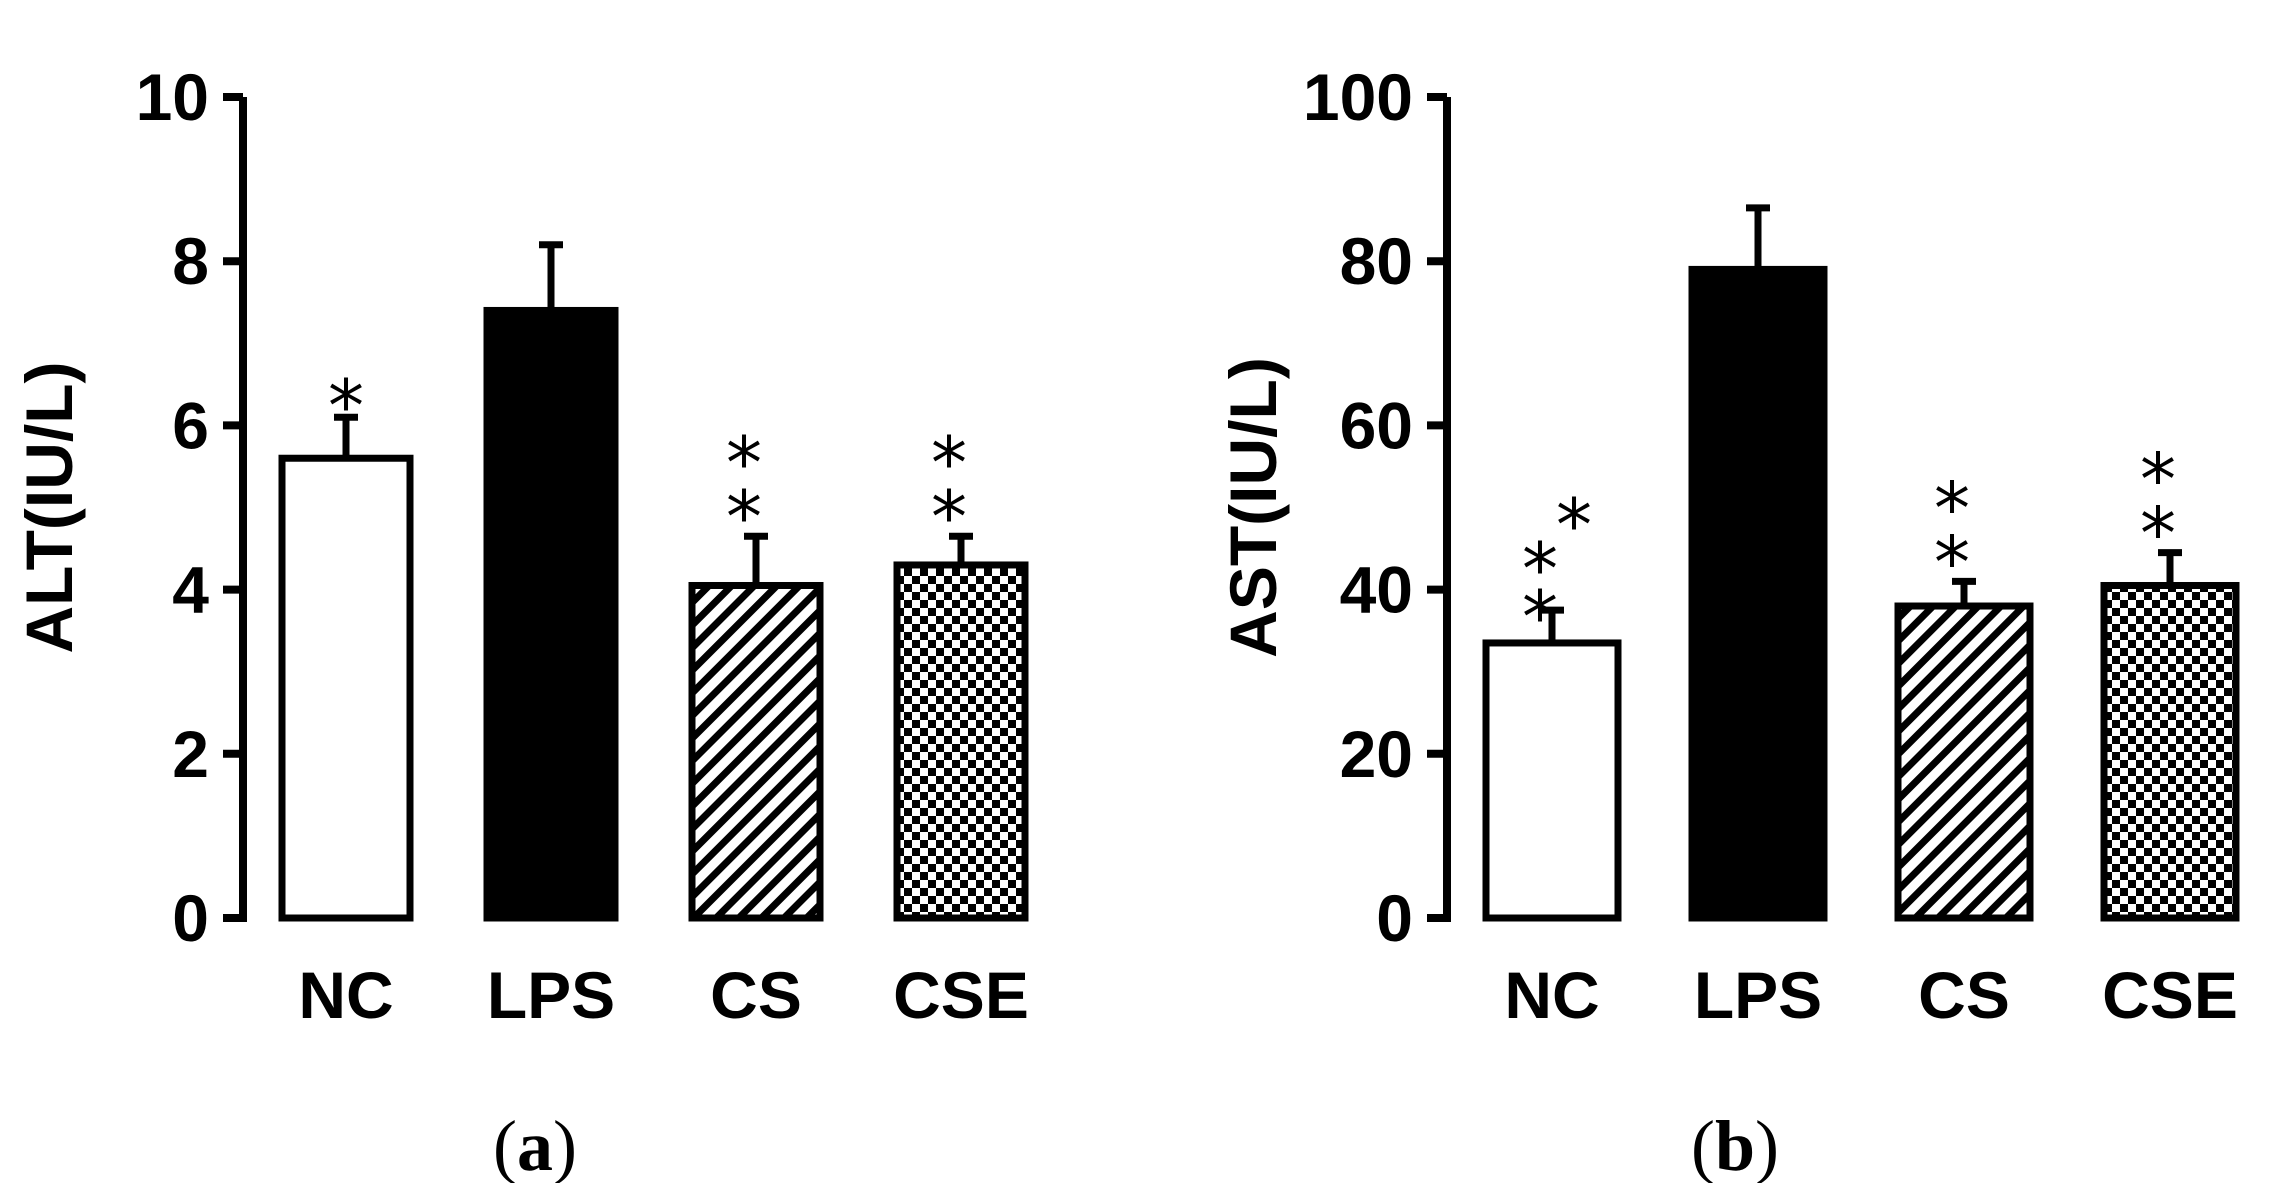 This screenshot has width=2293, height=1183. What do you see at coordinates (346, 688) in the screenshot?
I see `panel-a-bar-nc` at bounding box center [346, 688].